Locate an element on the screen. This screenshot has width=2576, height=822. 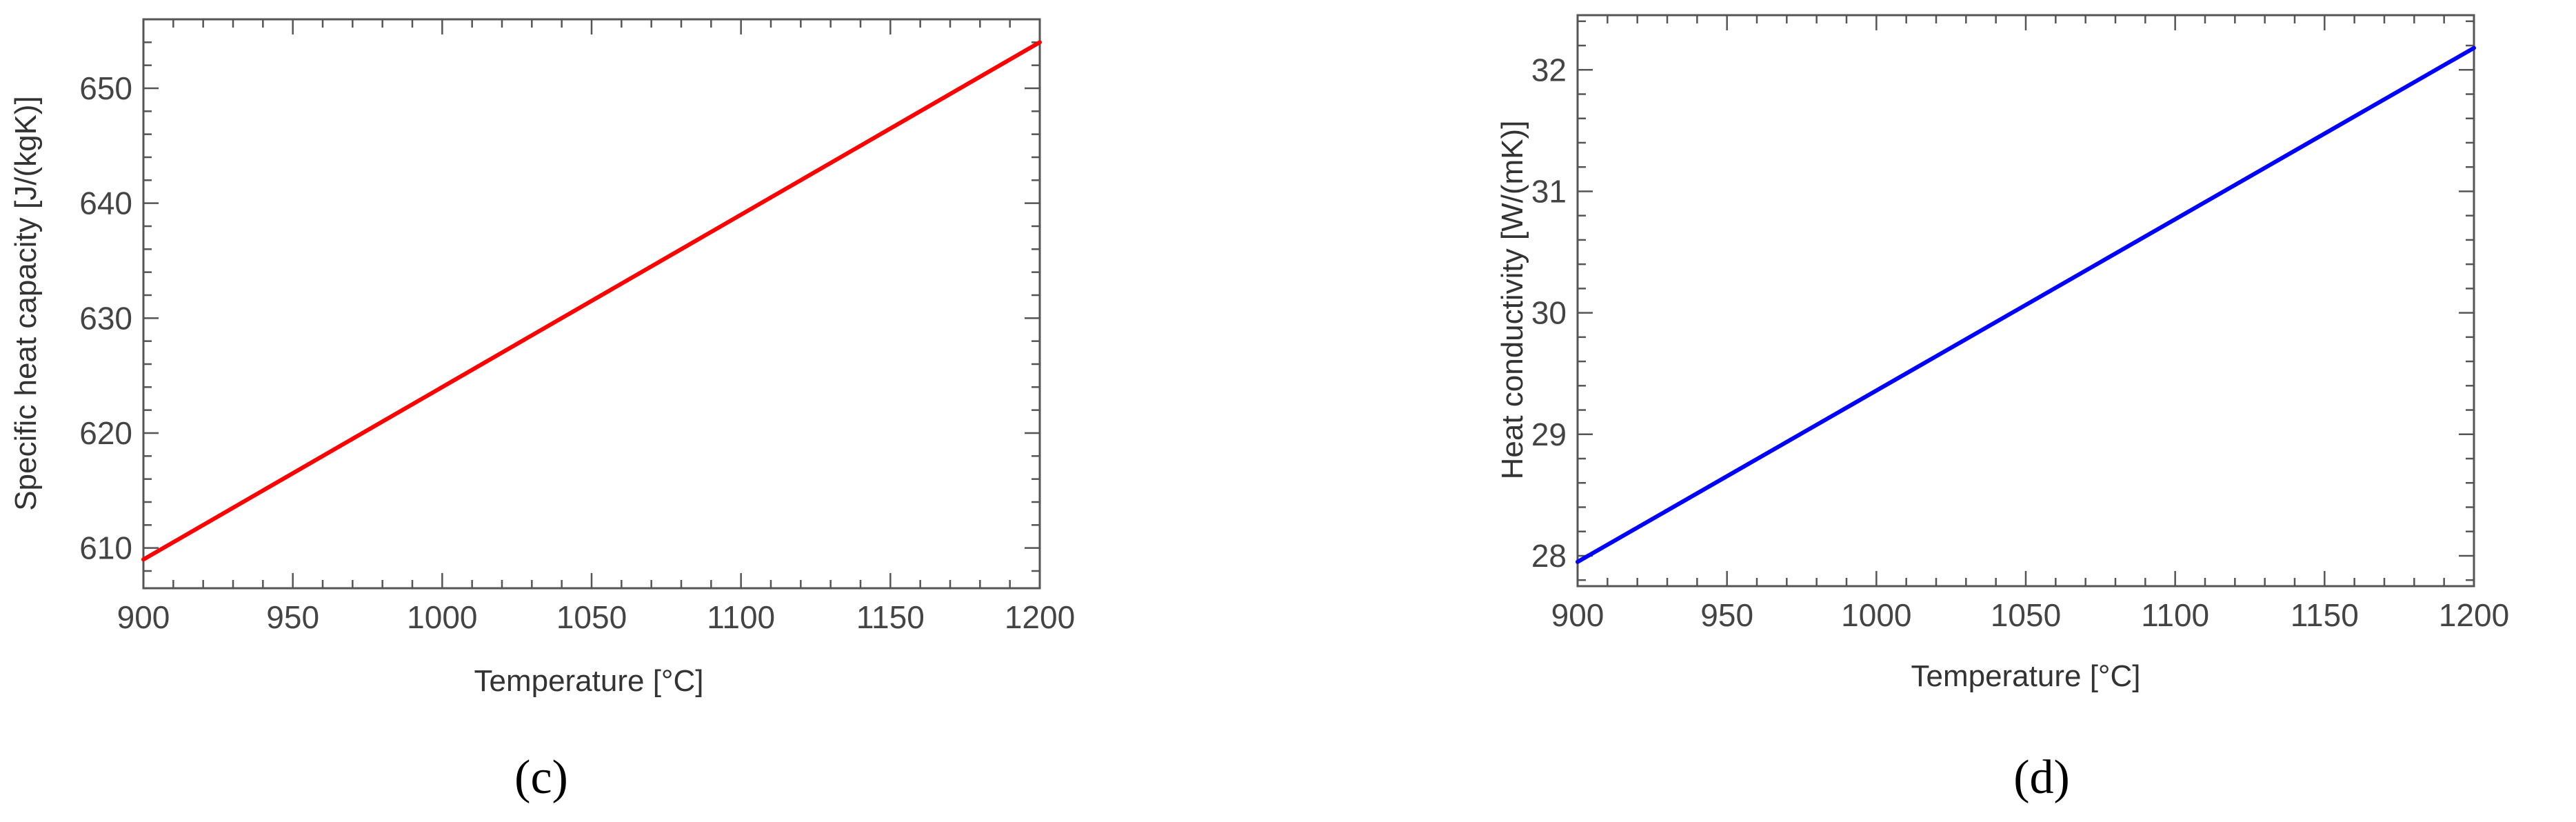
y-tick-label: 29 is located at coordinates (1549, 434).